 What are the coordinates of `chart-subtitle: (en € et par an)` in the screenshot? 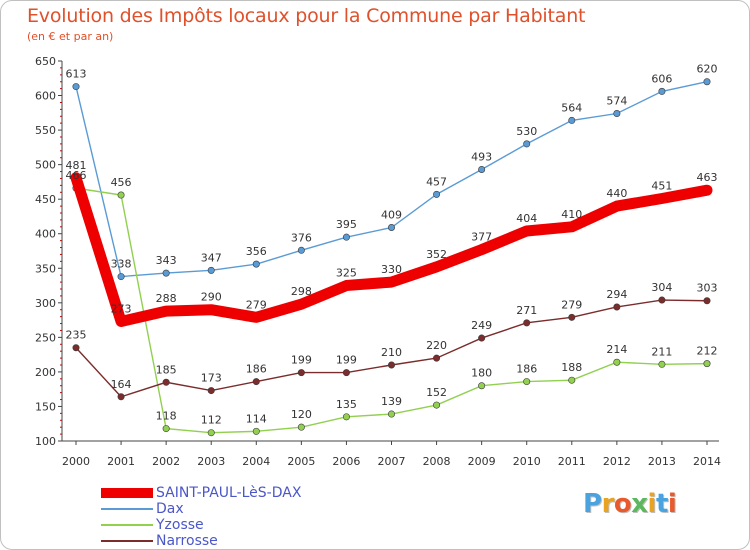 It's located at (70, 36).